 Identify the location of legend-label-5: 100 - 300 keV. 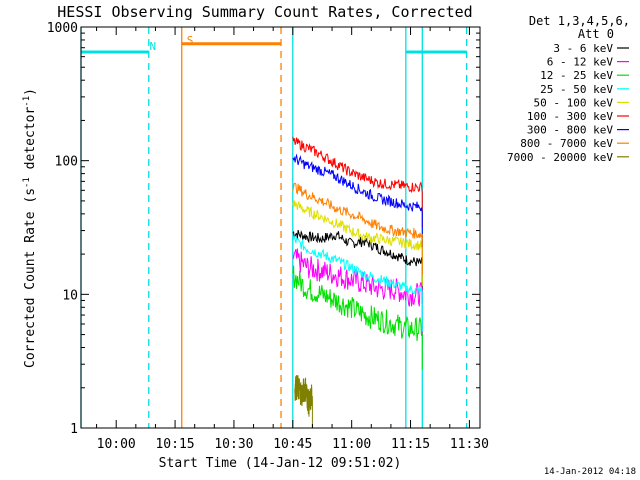
(570, 116).